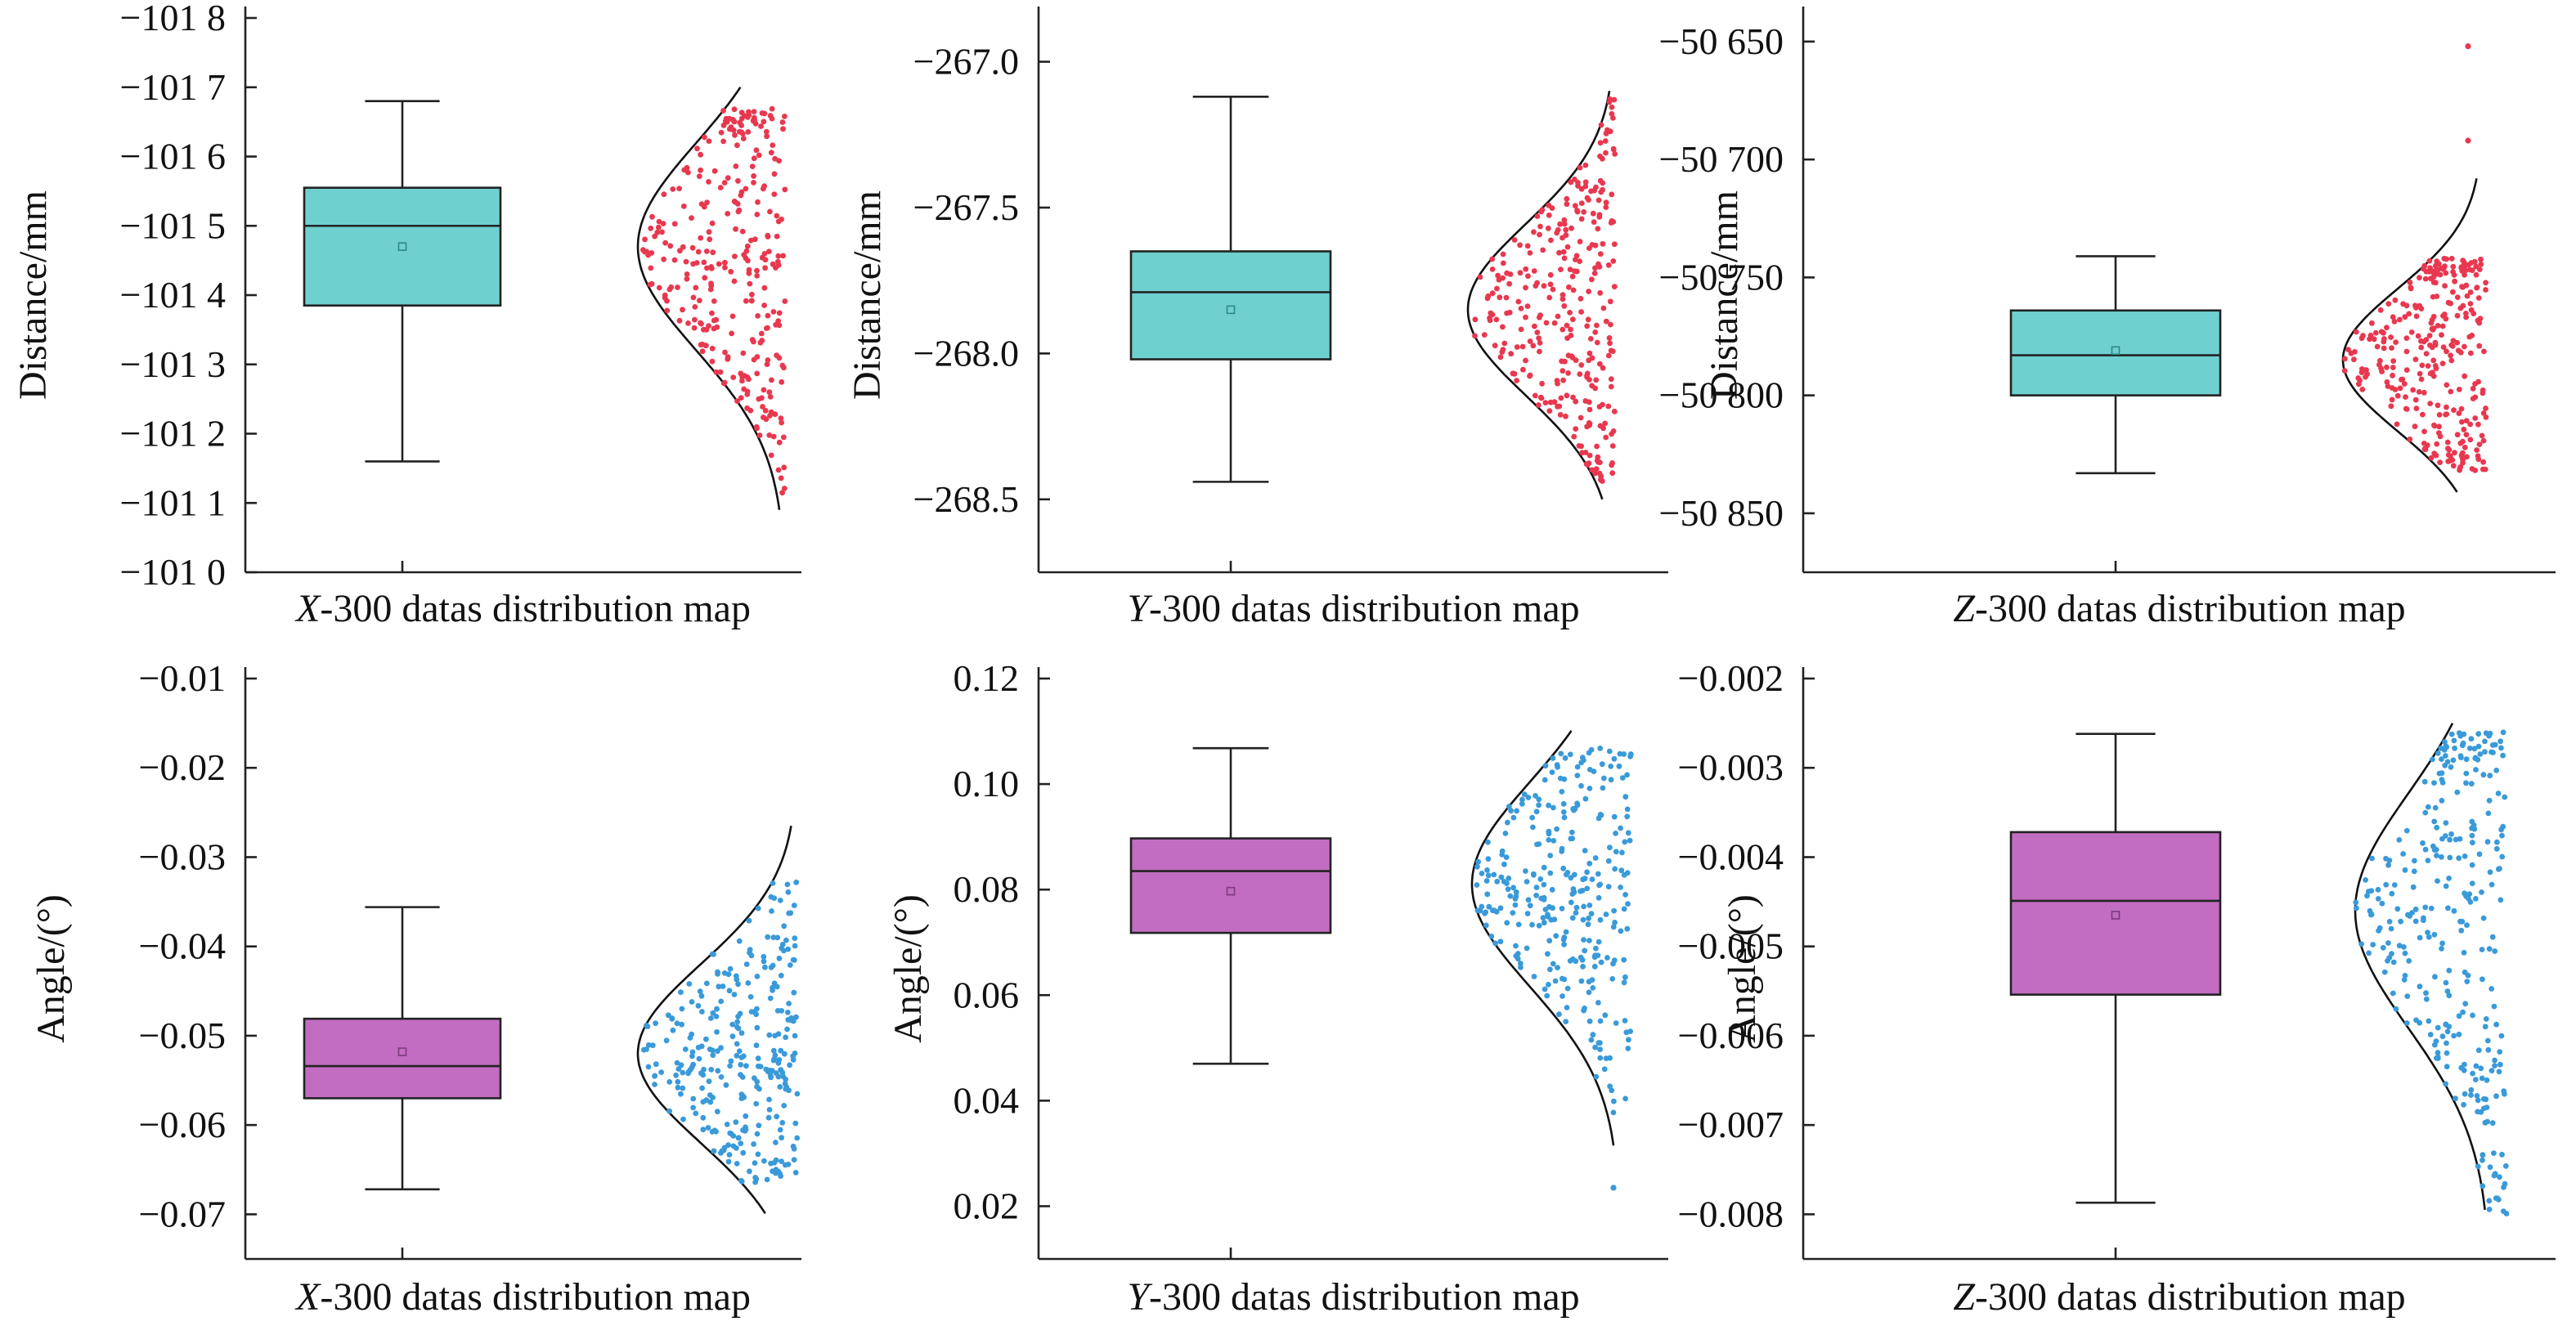 This screenshot has height=1326, width=2576. I want to click on box-iqr, so click(402, 1059).